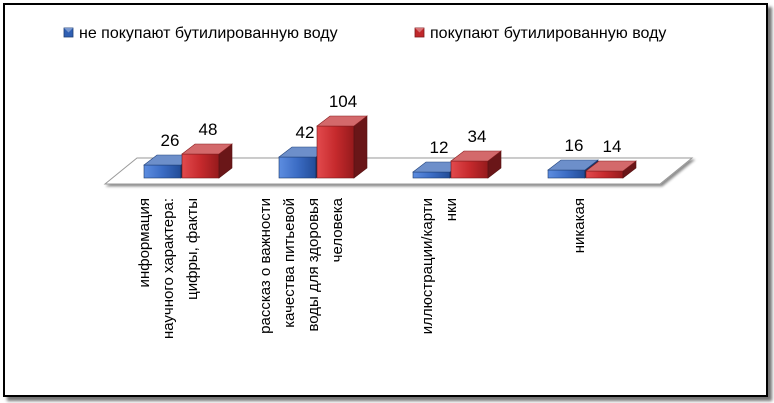 The height and width of the screenshot is (403, 774). I want to click on category-label-line: никакая, so click(579, 225).